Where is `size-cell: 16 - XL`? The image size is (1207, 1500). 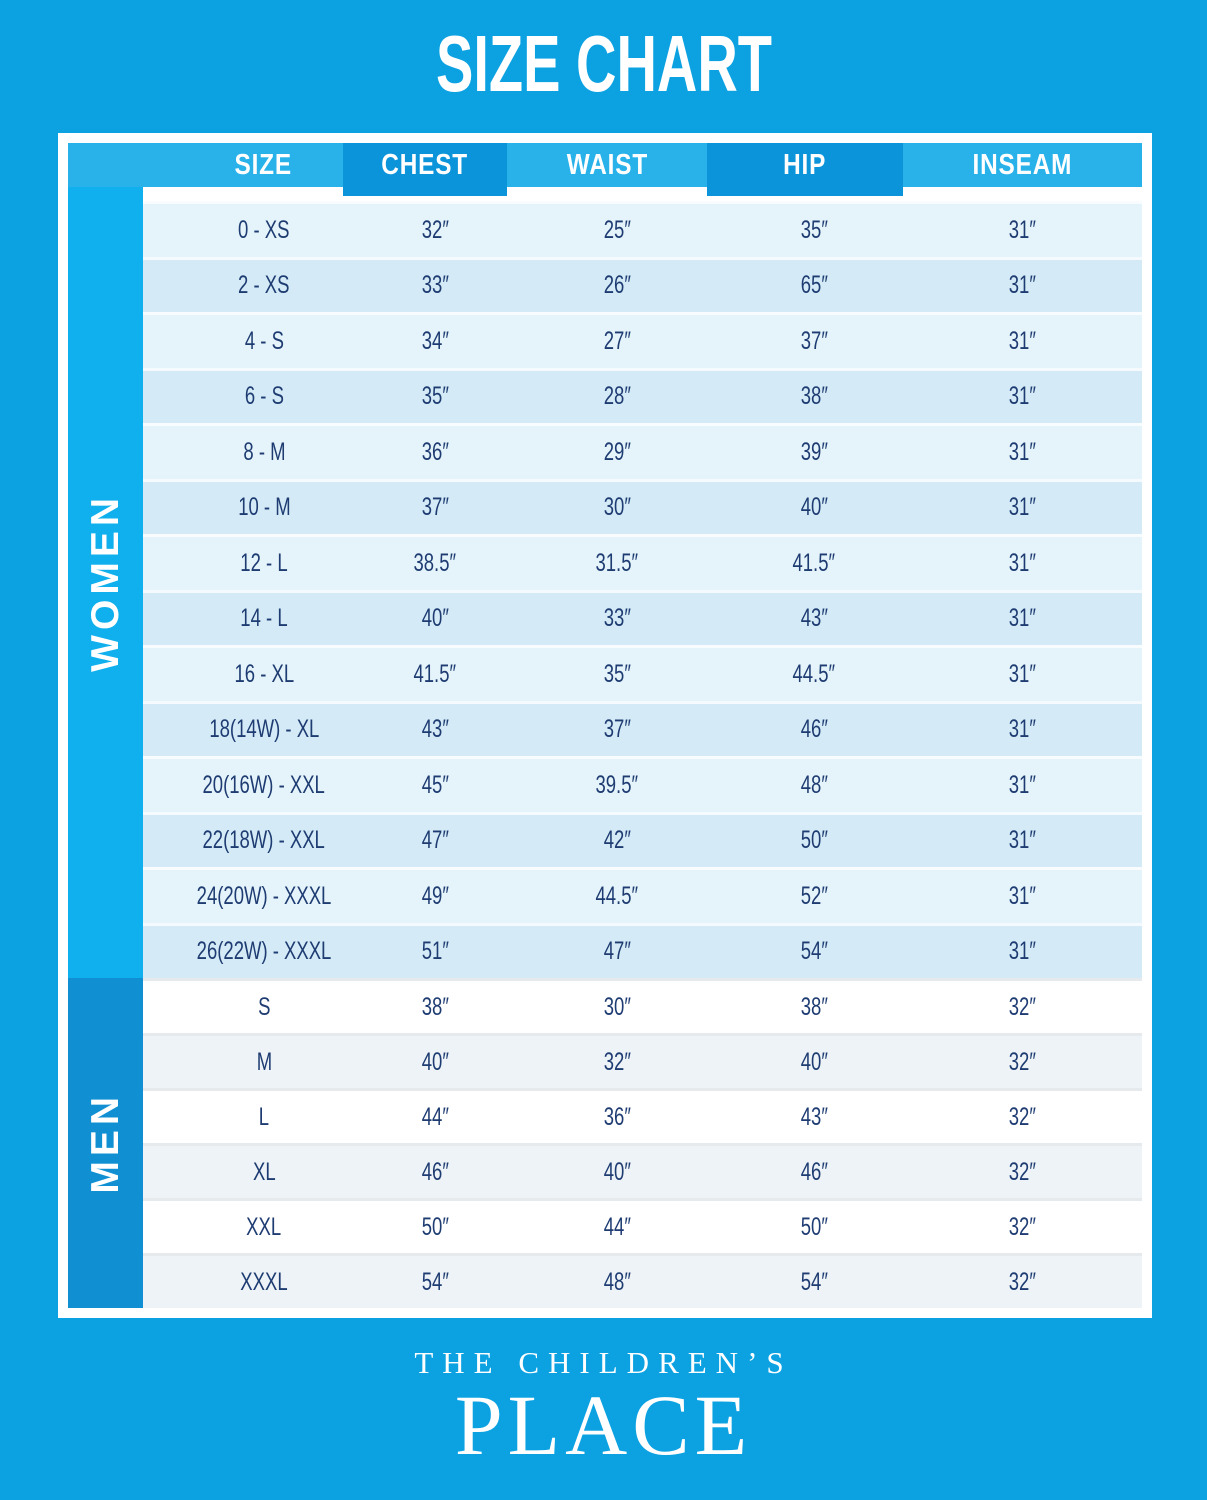 size-cell: 16 - XL is located at coordinates (264, 673).